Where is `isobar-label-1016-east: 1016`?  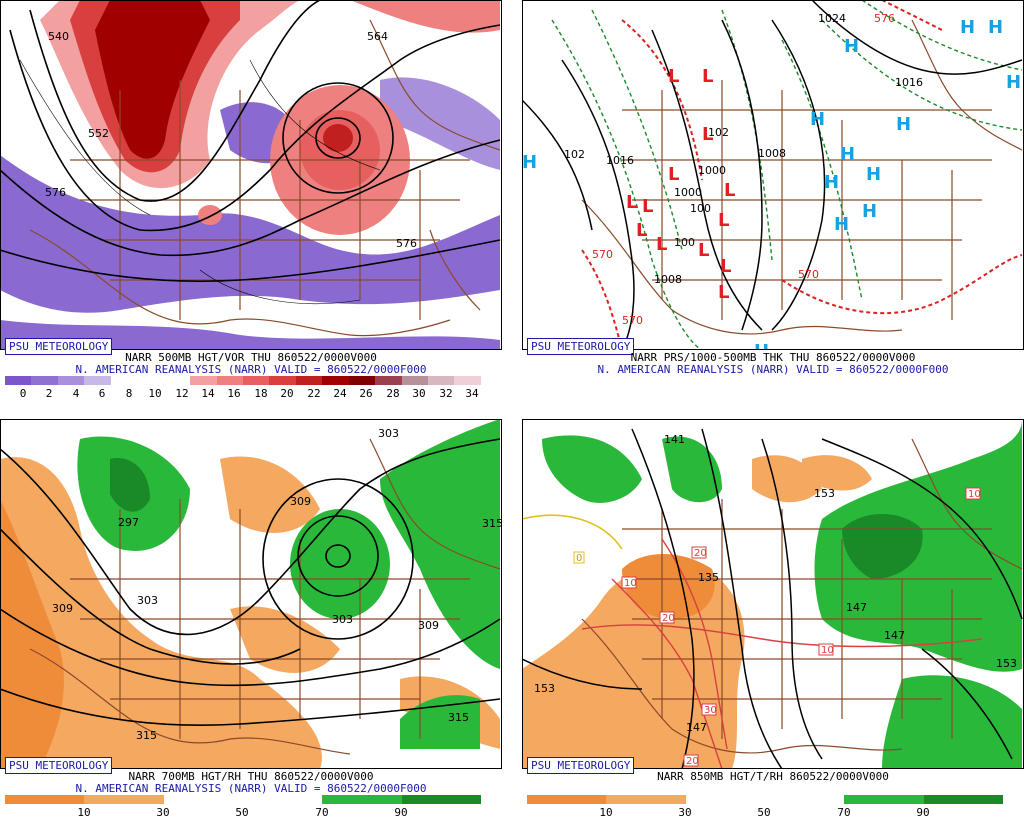 isobar-label-1016-east: 1016 is located at coordinates (909, 82).